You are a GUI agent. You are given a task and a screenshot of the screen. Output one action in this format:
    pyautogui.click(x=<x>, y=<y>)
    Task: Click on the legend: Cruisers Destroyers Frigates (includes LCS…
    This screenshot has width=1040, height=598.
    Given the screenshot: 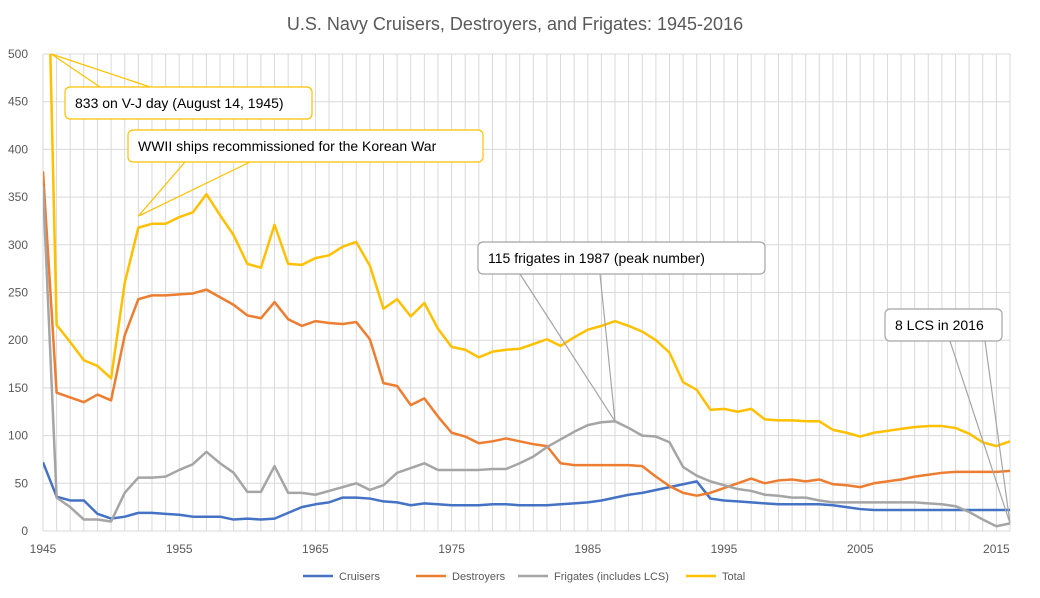 What is the action you would take?
    pyautogui.click(x=524, y=577)
    